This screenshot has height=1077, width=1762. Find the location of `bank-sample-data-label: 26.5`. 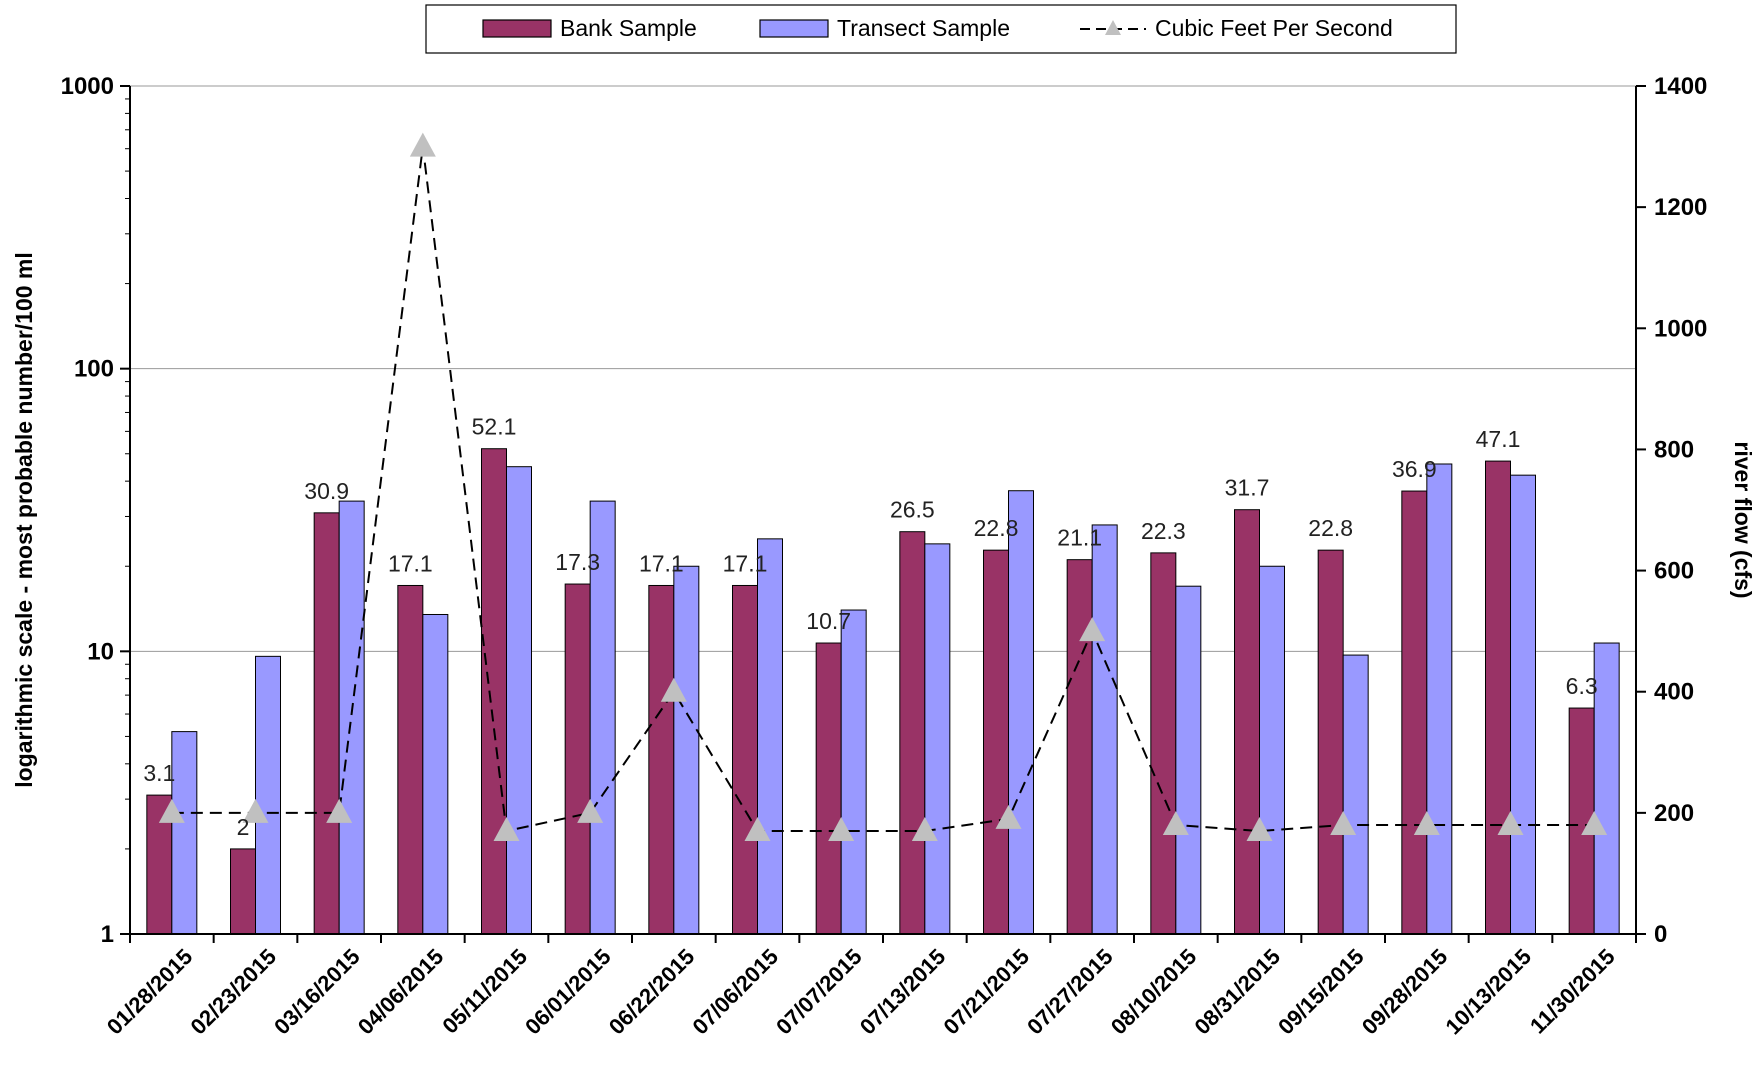

bank-sample-data-label: 26.5 is located at coordinates (912, 510).